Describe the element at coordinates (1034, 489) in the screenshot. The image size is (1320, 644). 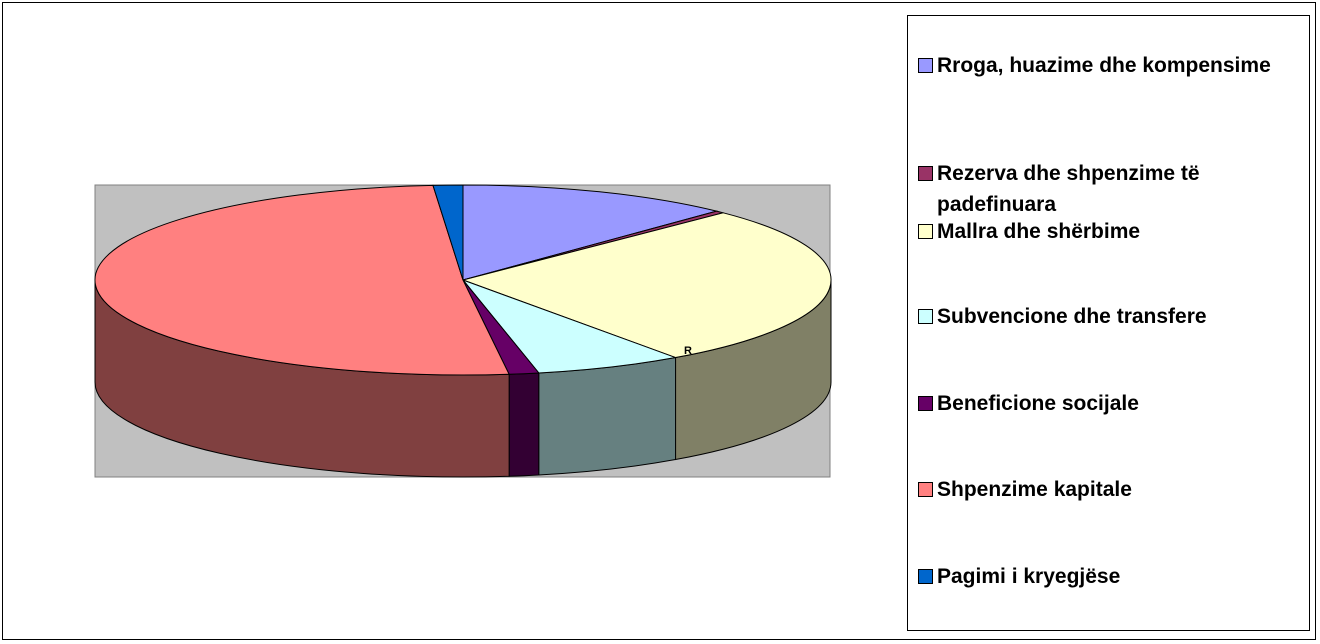
I see `legend-label: Shpenzime kapitale` at that location.